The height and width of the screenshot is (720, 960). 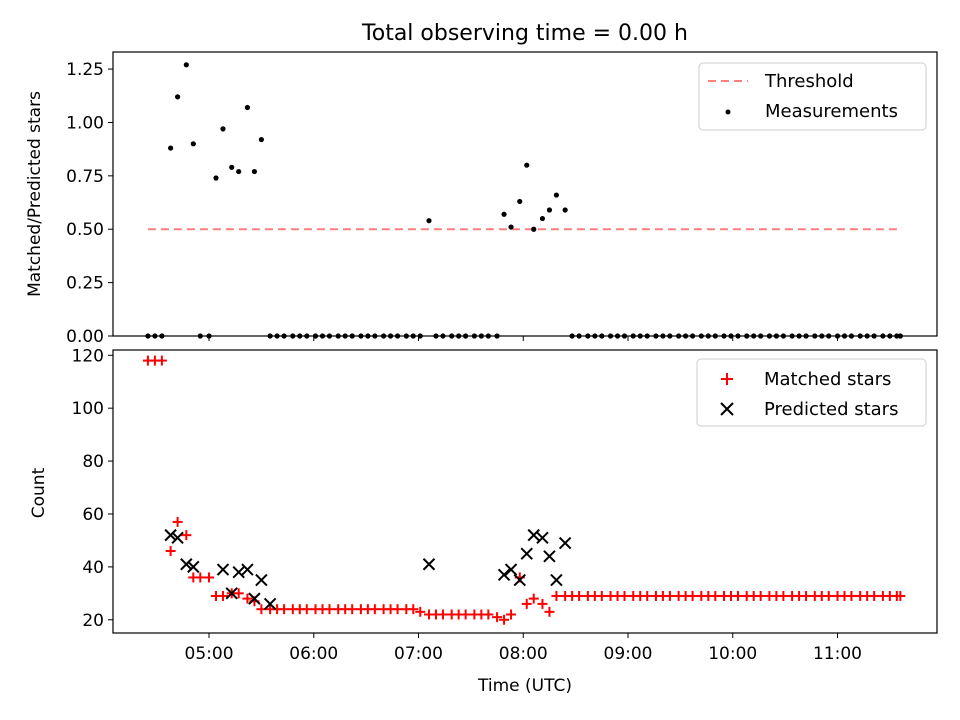 I want to click on top-y-tick-label: 0.75, so click(x=85, y=177).